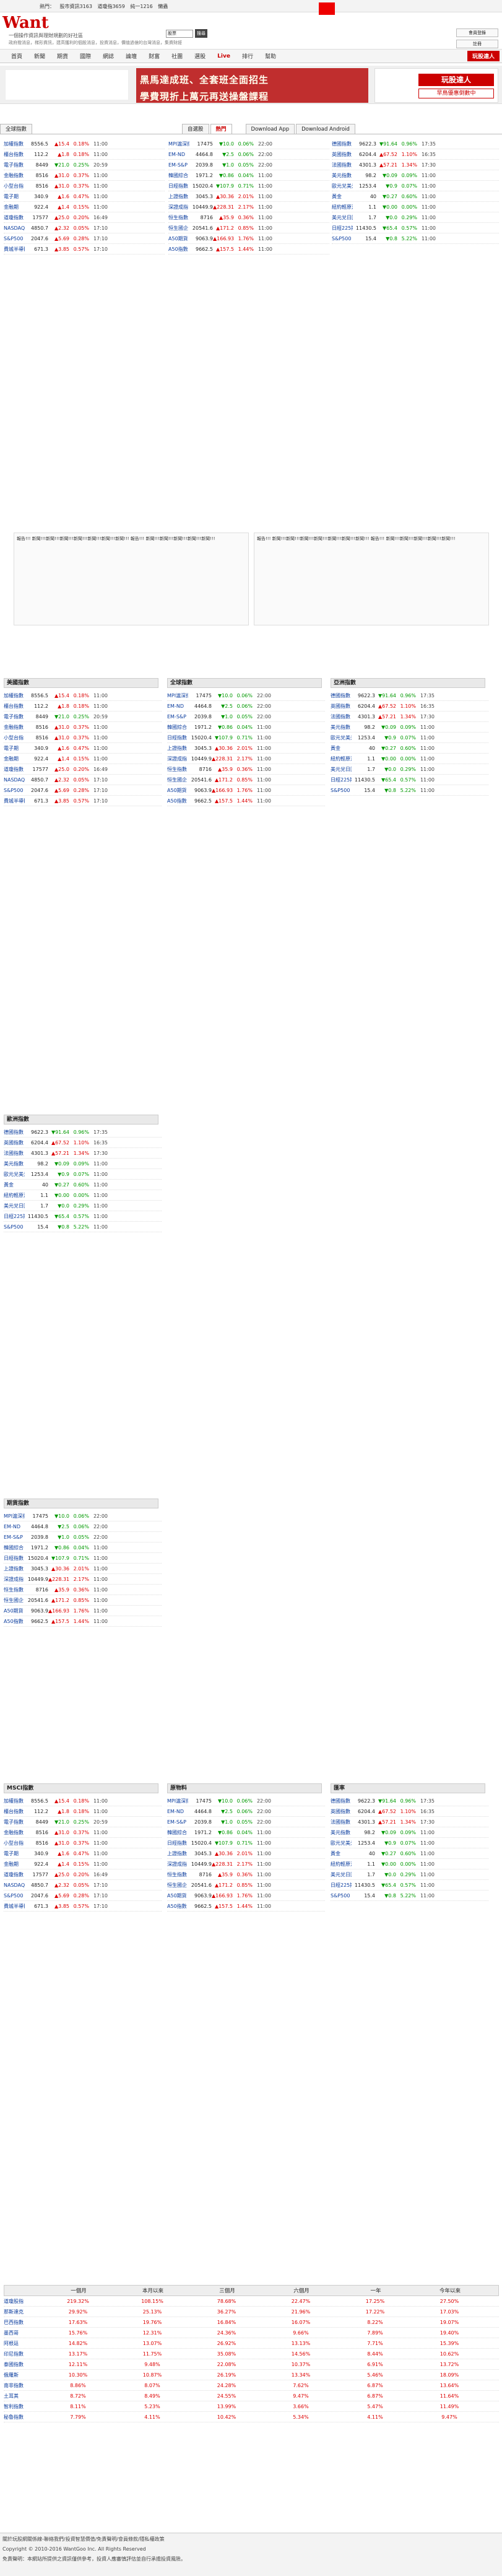 The image size is (502, 2576). Describe the element at coordinates (16, 129) in the screenshot. I see `tab-global-index: 全球指數` at that location.